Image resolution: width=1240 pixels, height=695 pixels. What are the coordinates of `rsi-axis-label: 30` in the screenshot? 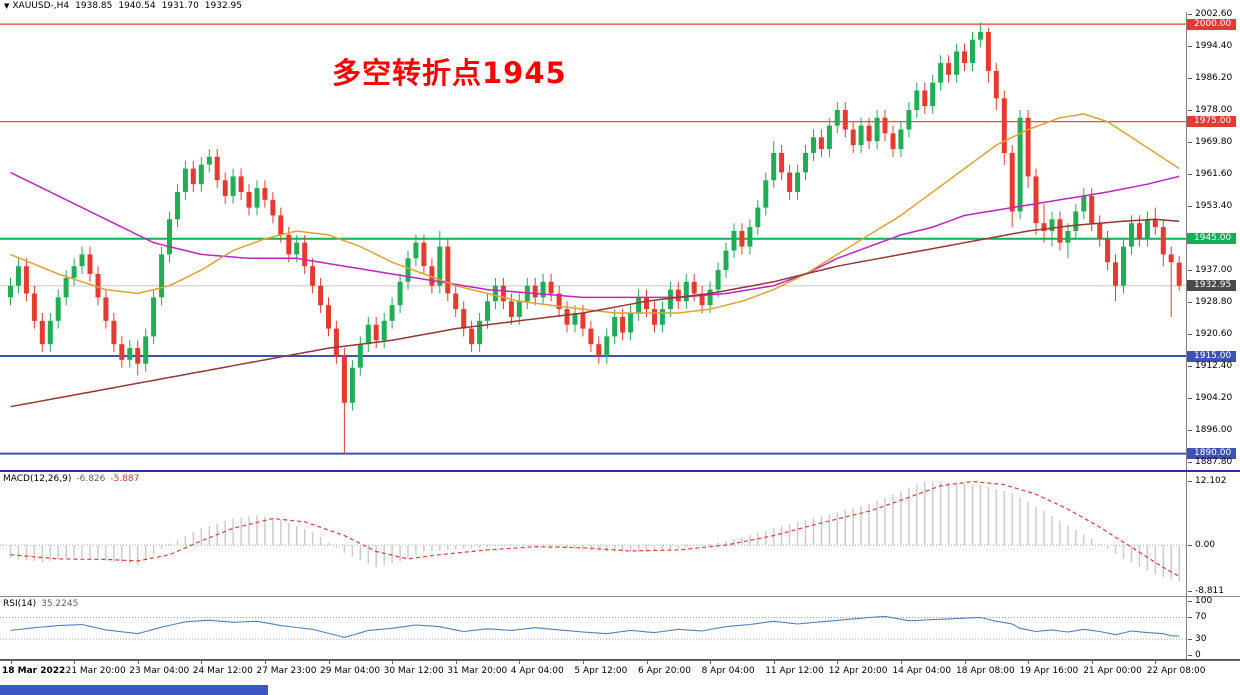 It's located at (1198, 639).